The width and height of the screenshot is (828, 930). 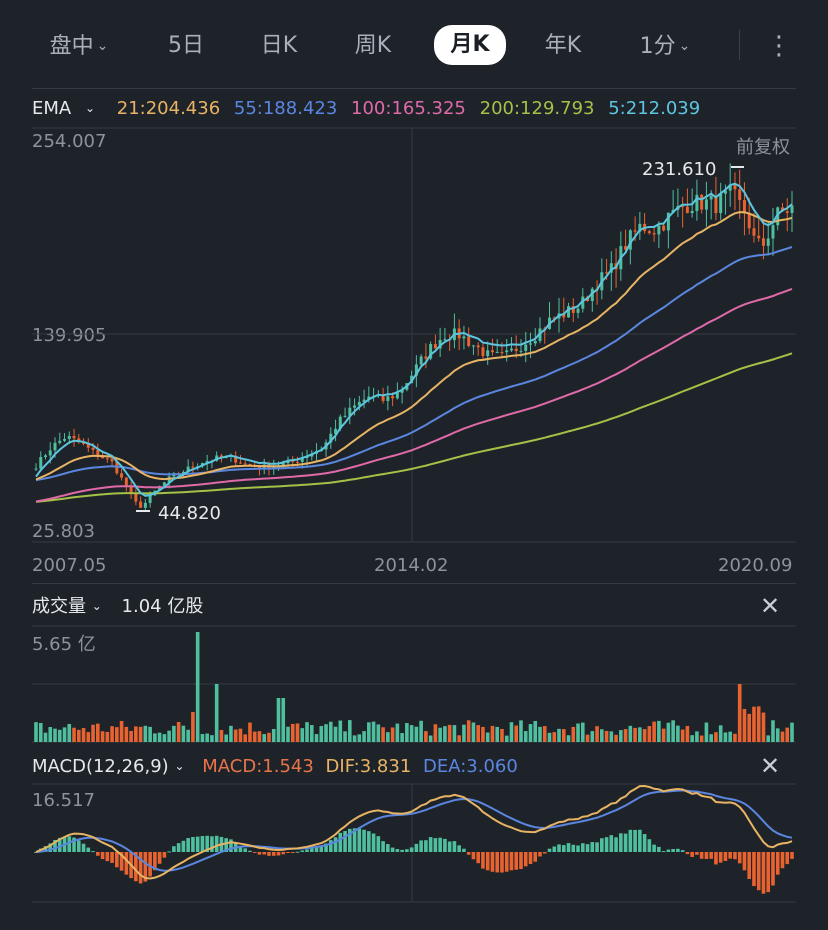 I want to click on close-volume-icon: ✕, so click(x=770, y=606).